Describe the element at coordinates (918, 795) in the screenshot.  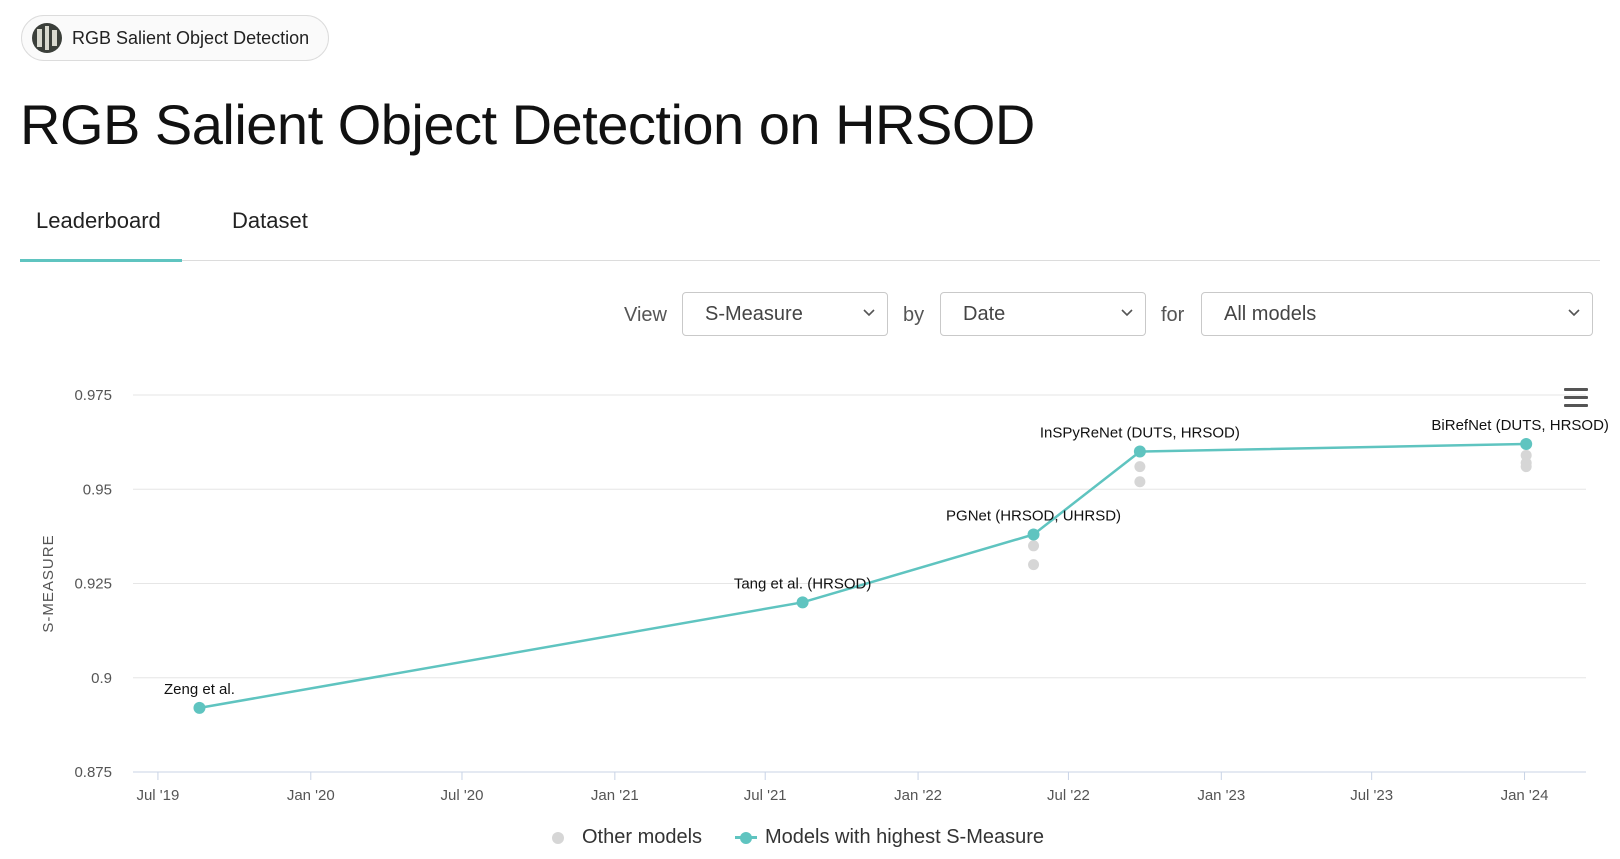
I see `x-tick-label: Jan '22` at that location.